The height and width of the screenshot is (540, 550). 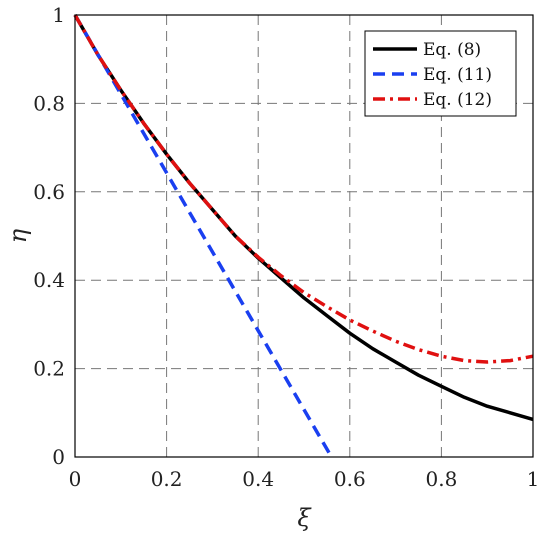 What do you see at coordinates (452, 50) in the screenshot?
I see `legend-entry-label: Eq. (8)` at bounding box center [452, 50].